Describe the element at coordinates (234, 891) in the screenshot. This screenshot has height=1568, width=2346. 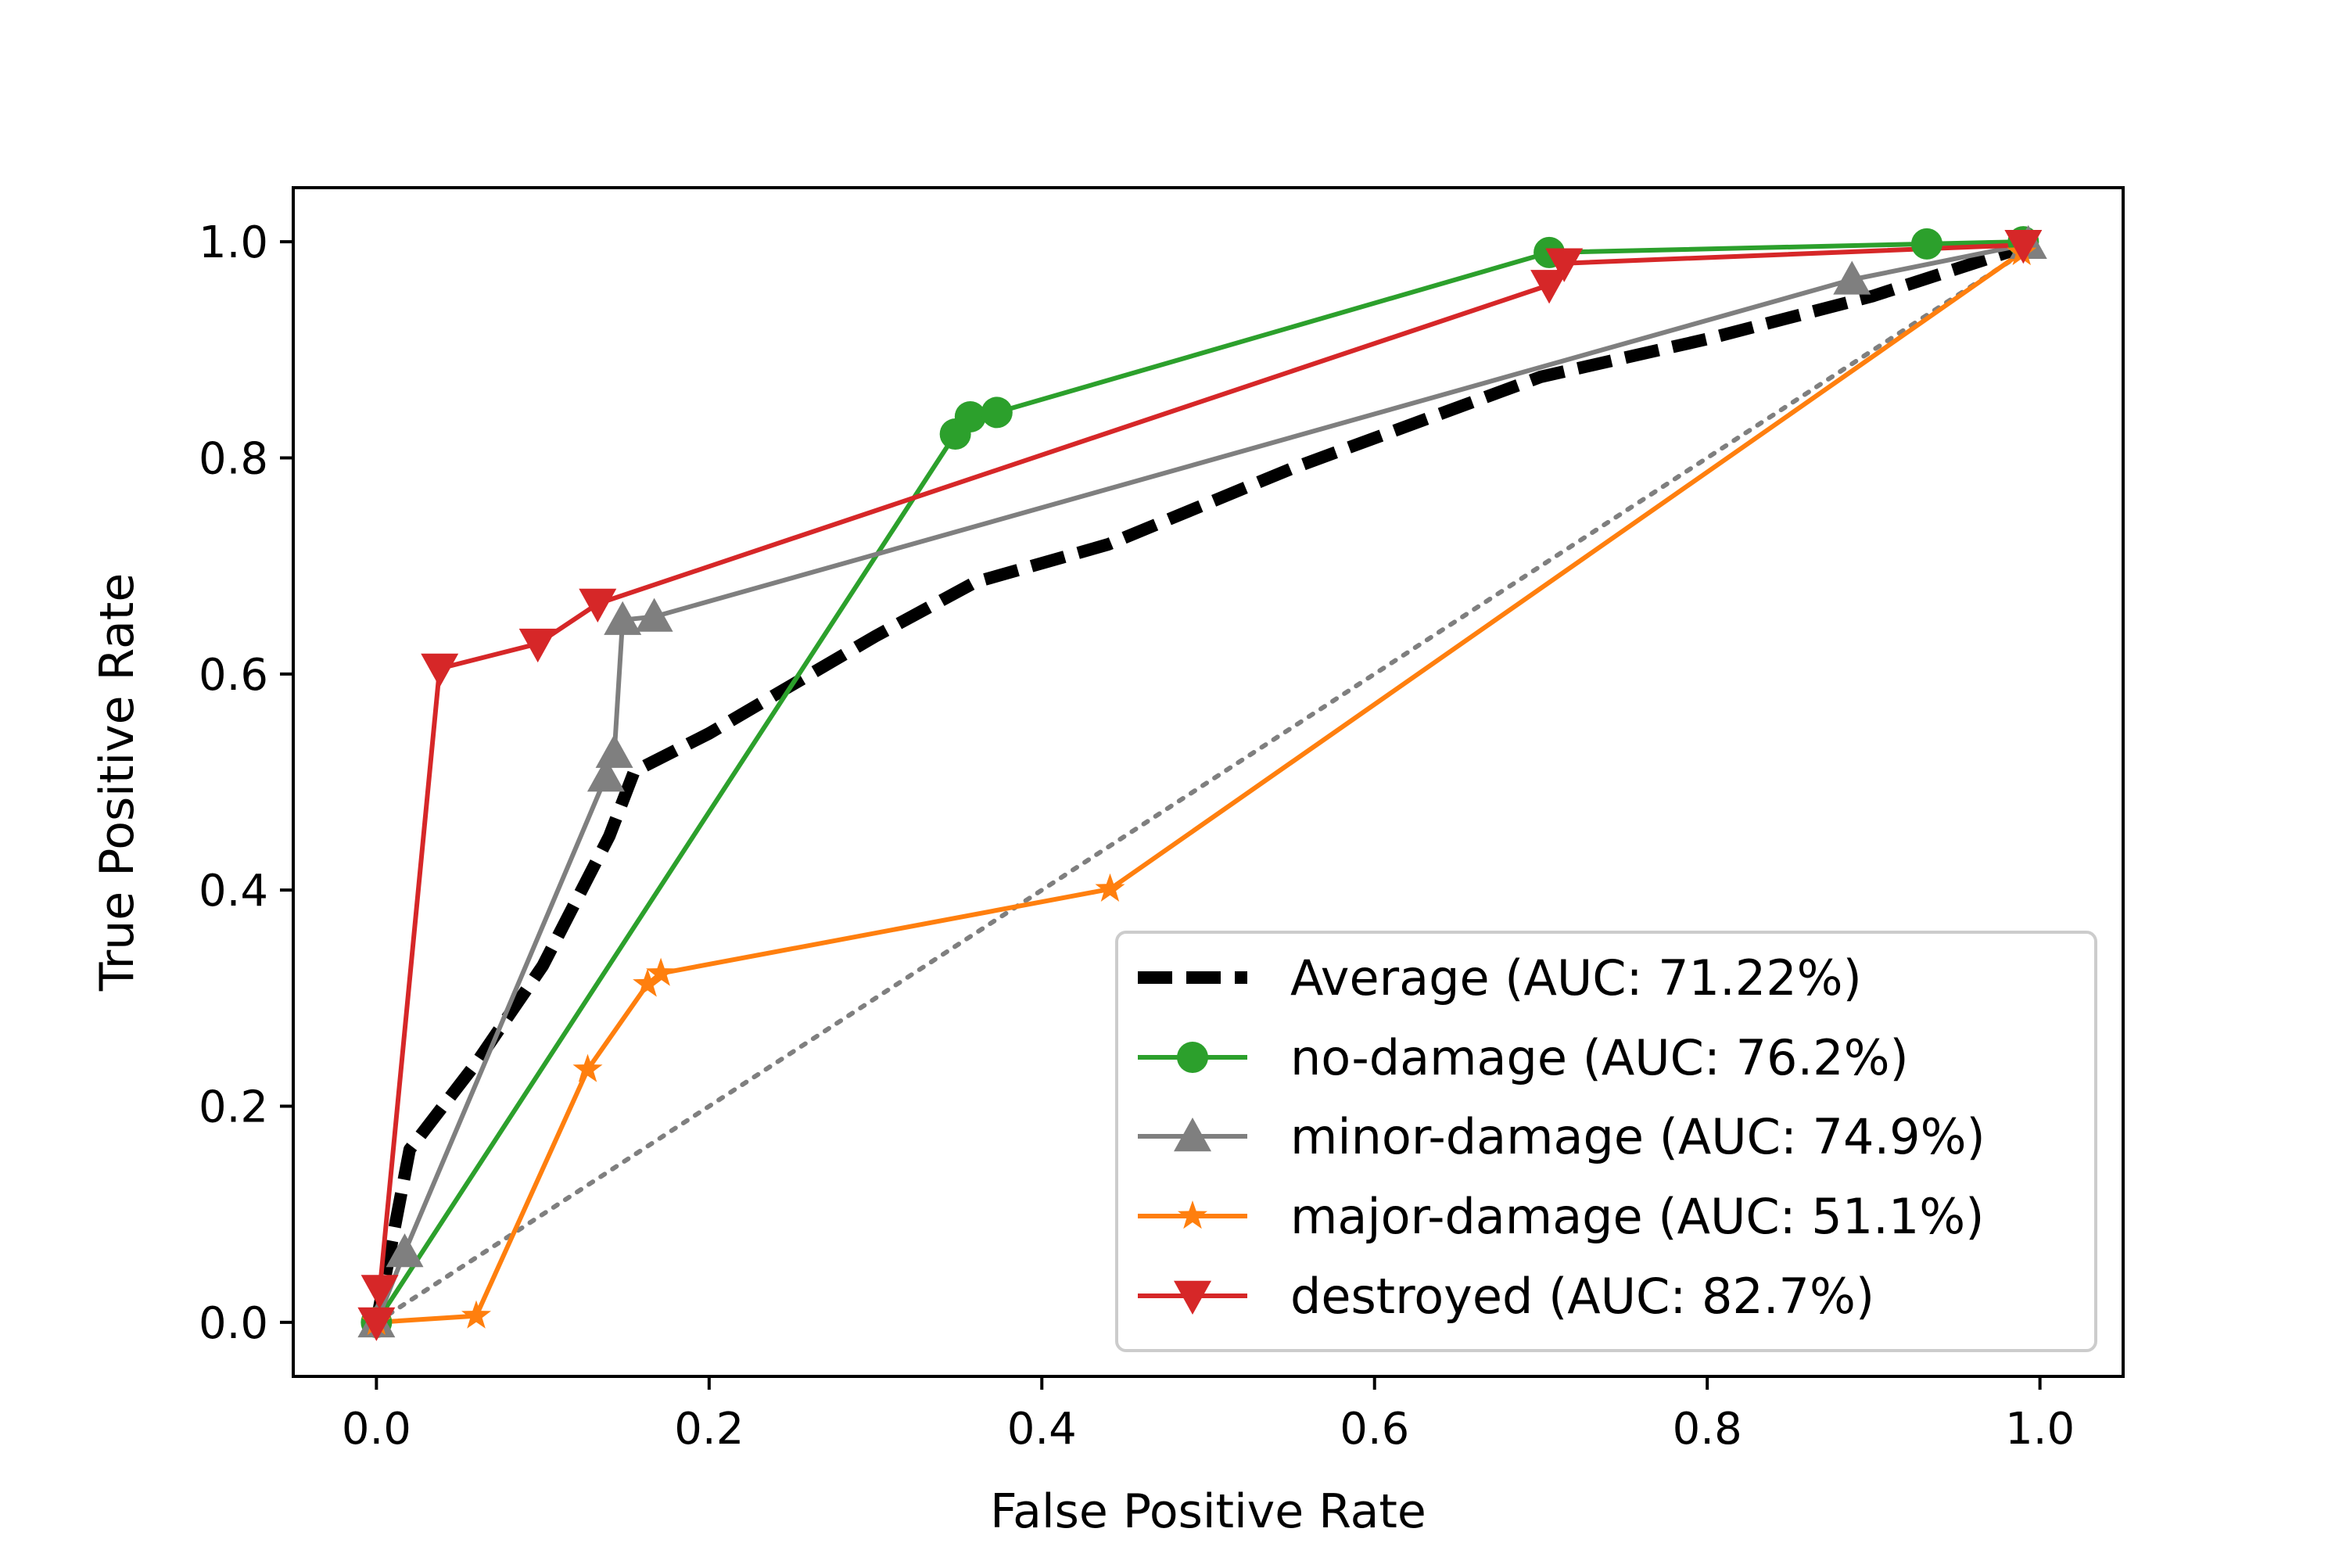
I see `y-tick-label: 0.4` at that location.